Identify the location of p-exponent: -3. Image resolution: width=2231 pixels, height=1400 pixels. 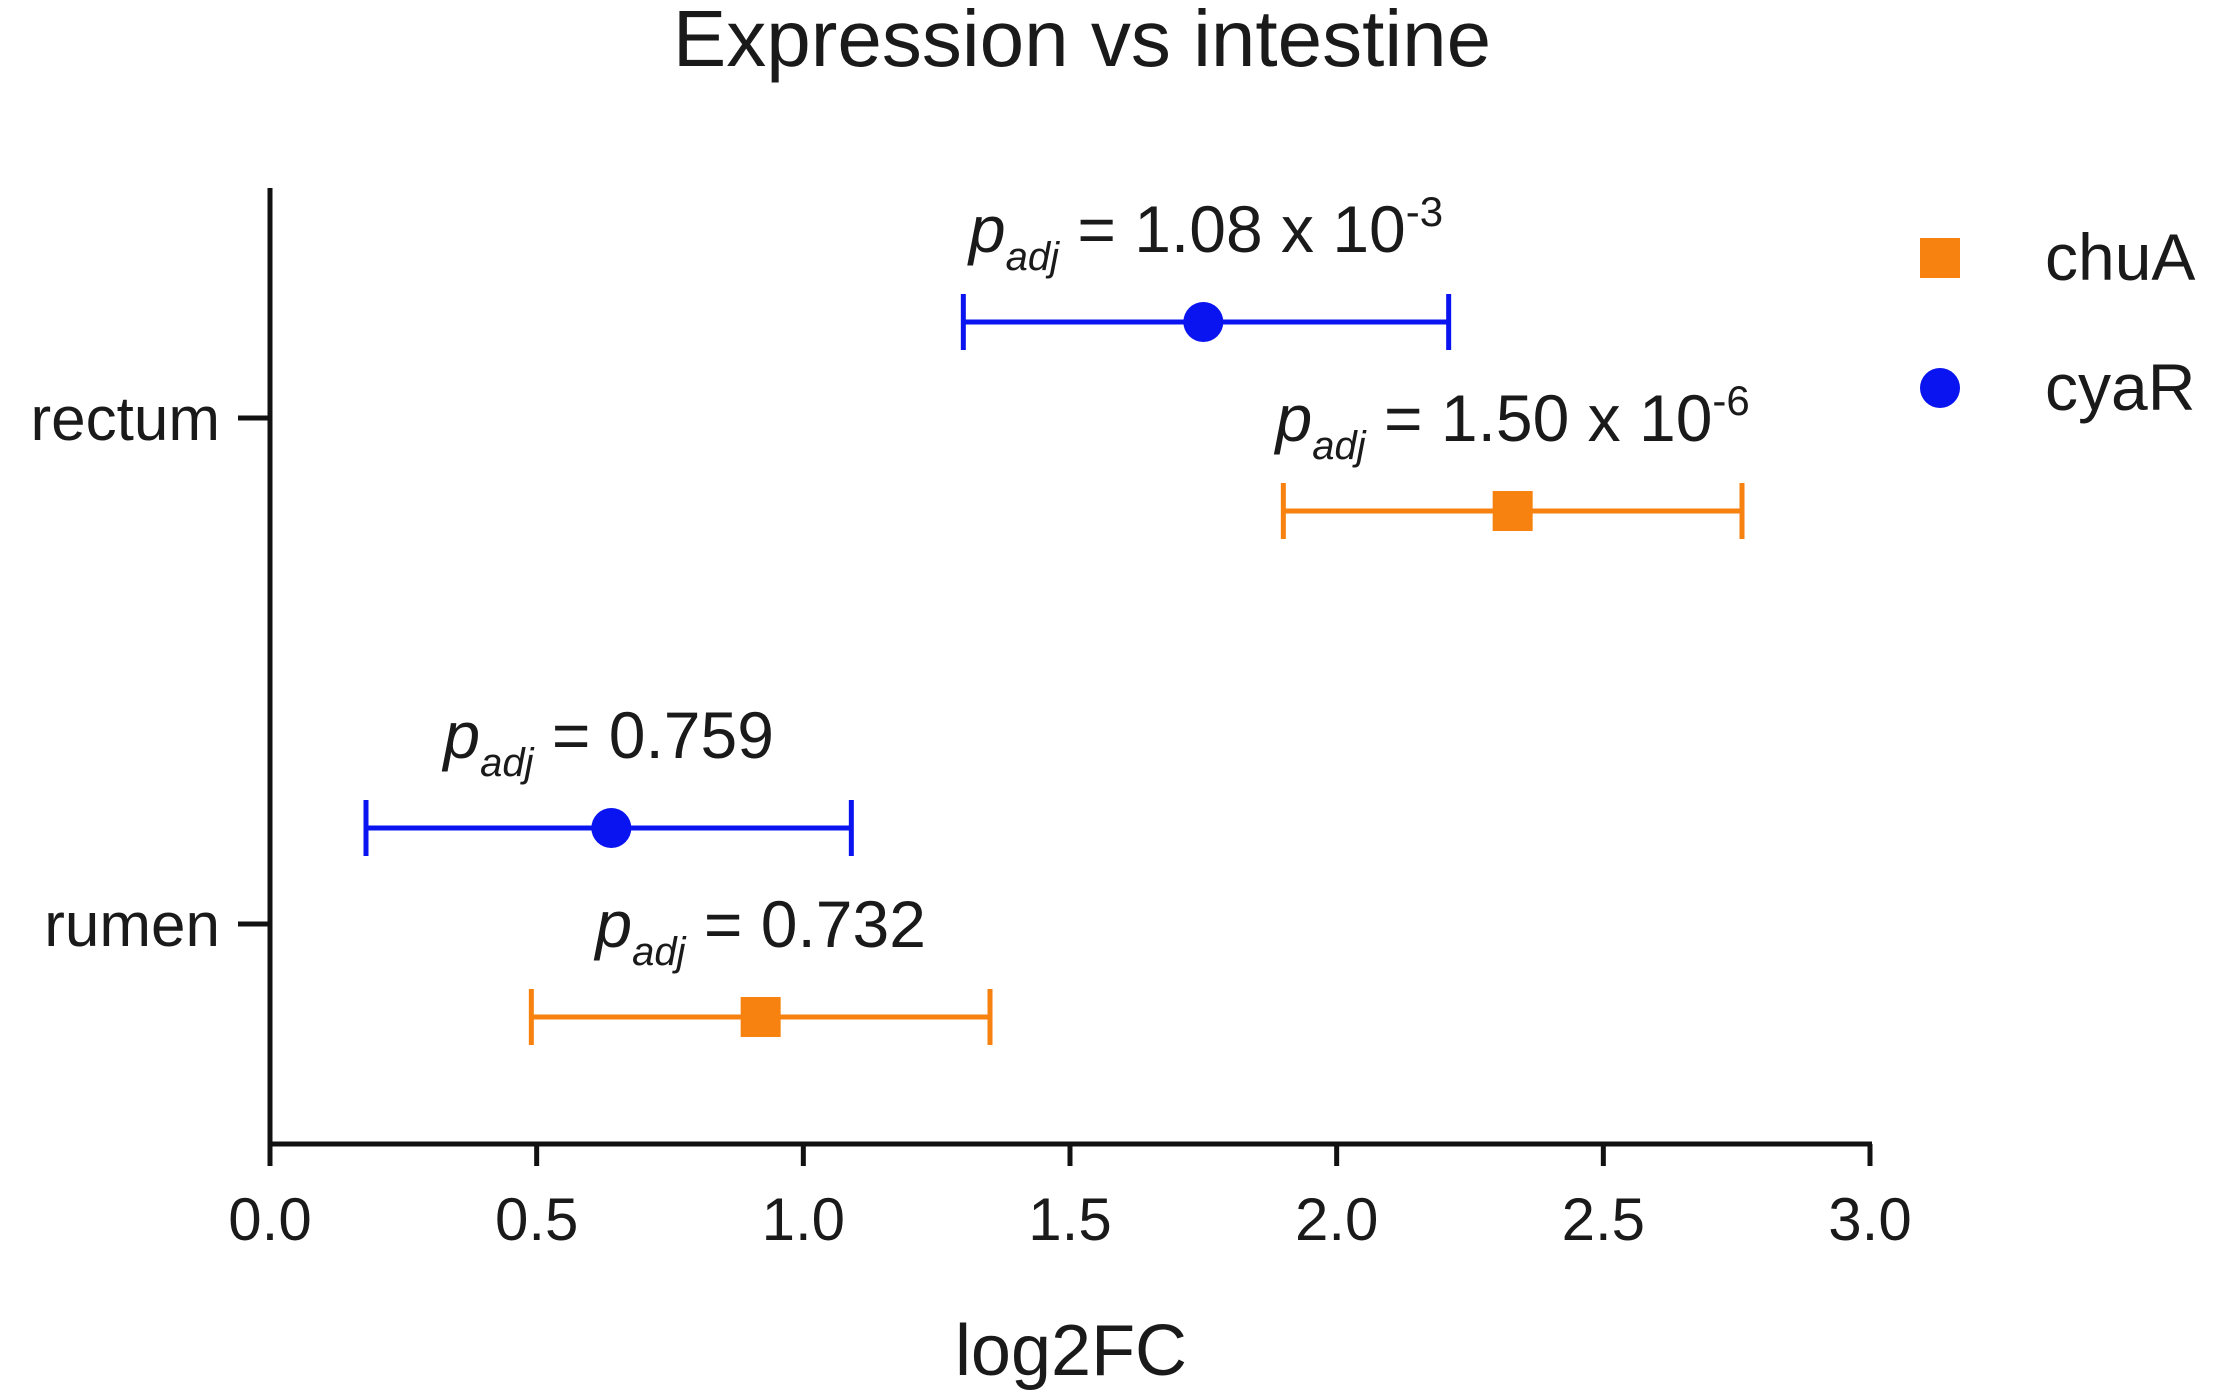
(1424, 211).